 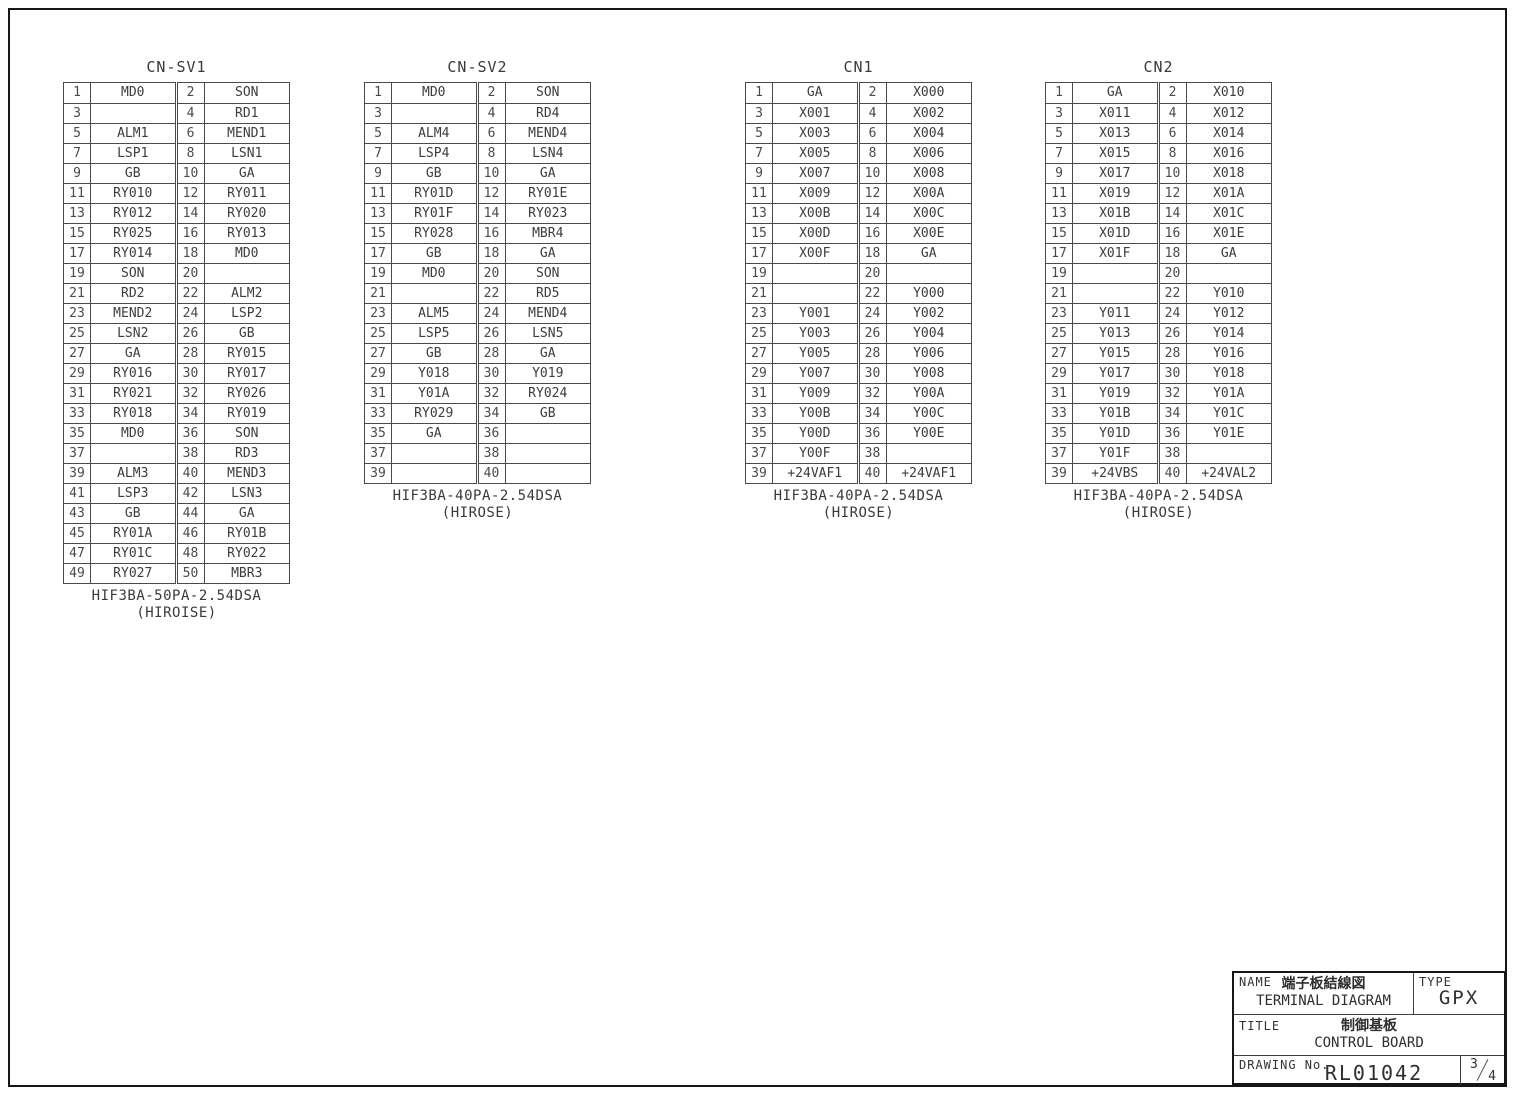 I want to click on connector-title: CN-SV1, so click(x=176, y=67).